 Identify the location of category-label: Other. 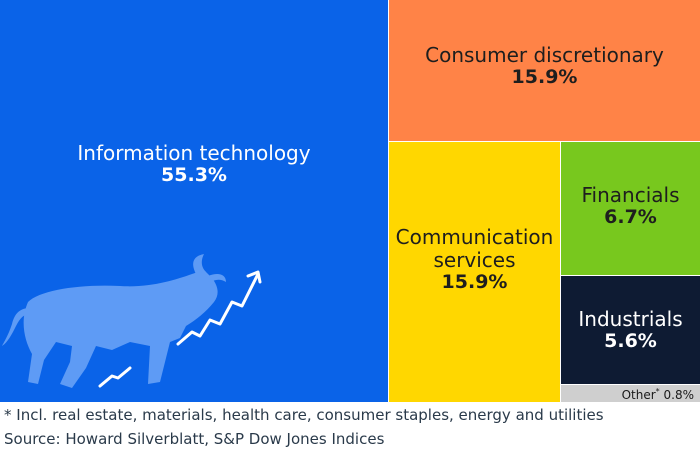
(638, 395).